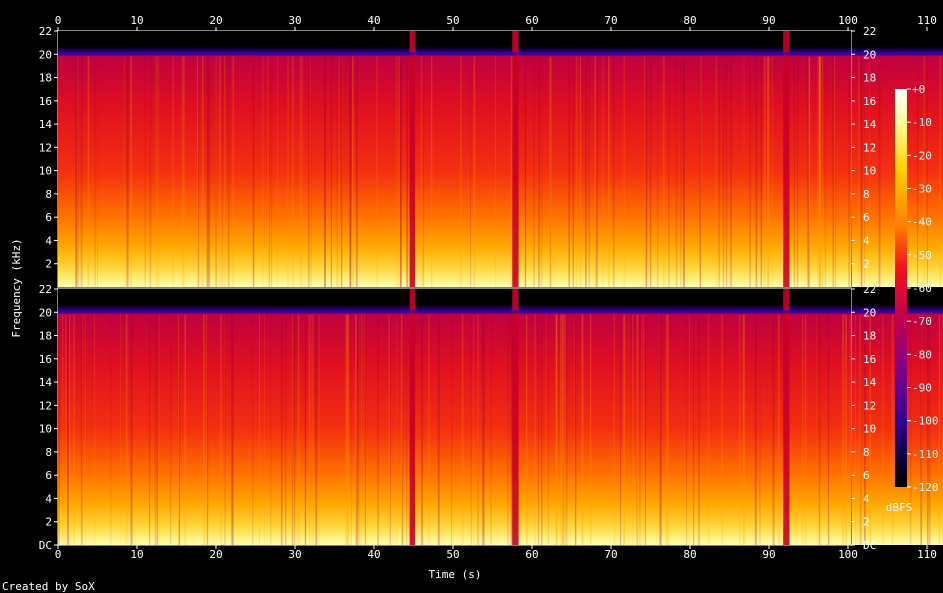 The width and height of the screenshot is (943, 593). Describe the element at coordinates (922, 388) in the screenshot. I see `colorbar-tick-label: -90` at that location.